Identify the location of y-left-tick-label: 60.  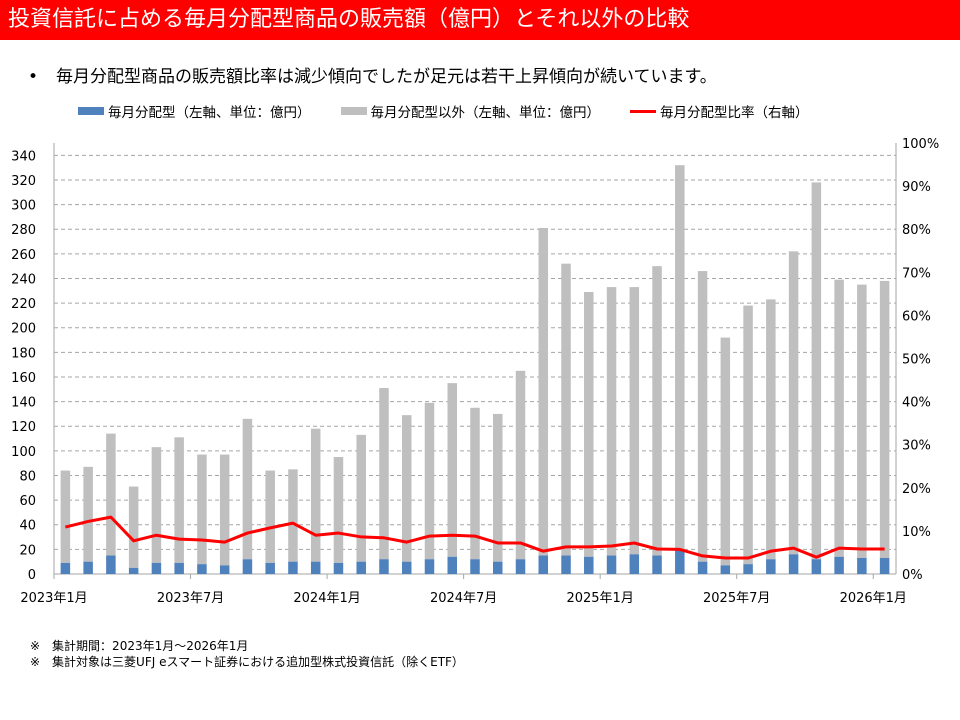
(27, 501).